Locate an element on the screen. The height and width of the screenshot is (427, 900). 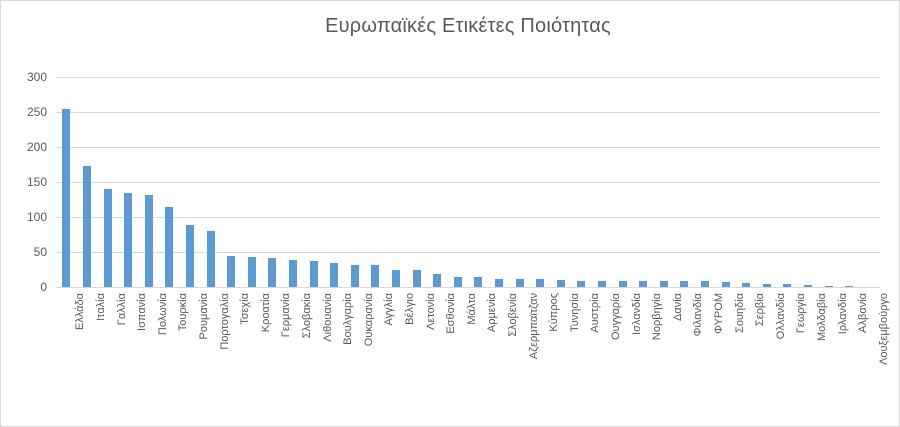
x-category-label: Γεωργία is located at coordinates (801, 313).